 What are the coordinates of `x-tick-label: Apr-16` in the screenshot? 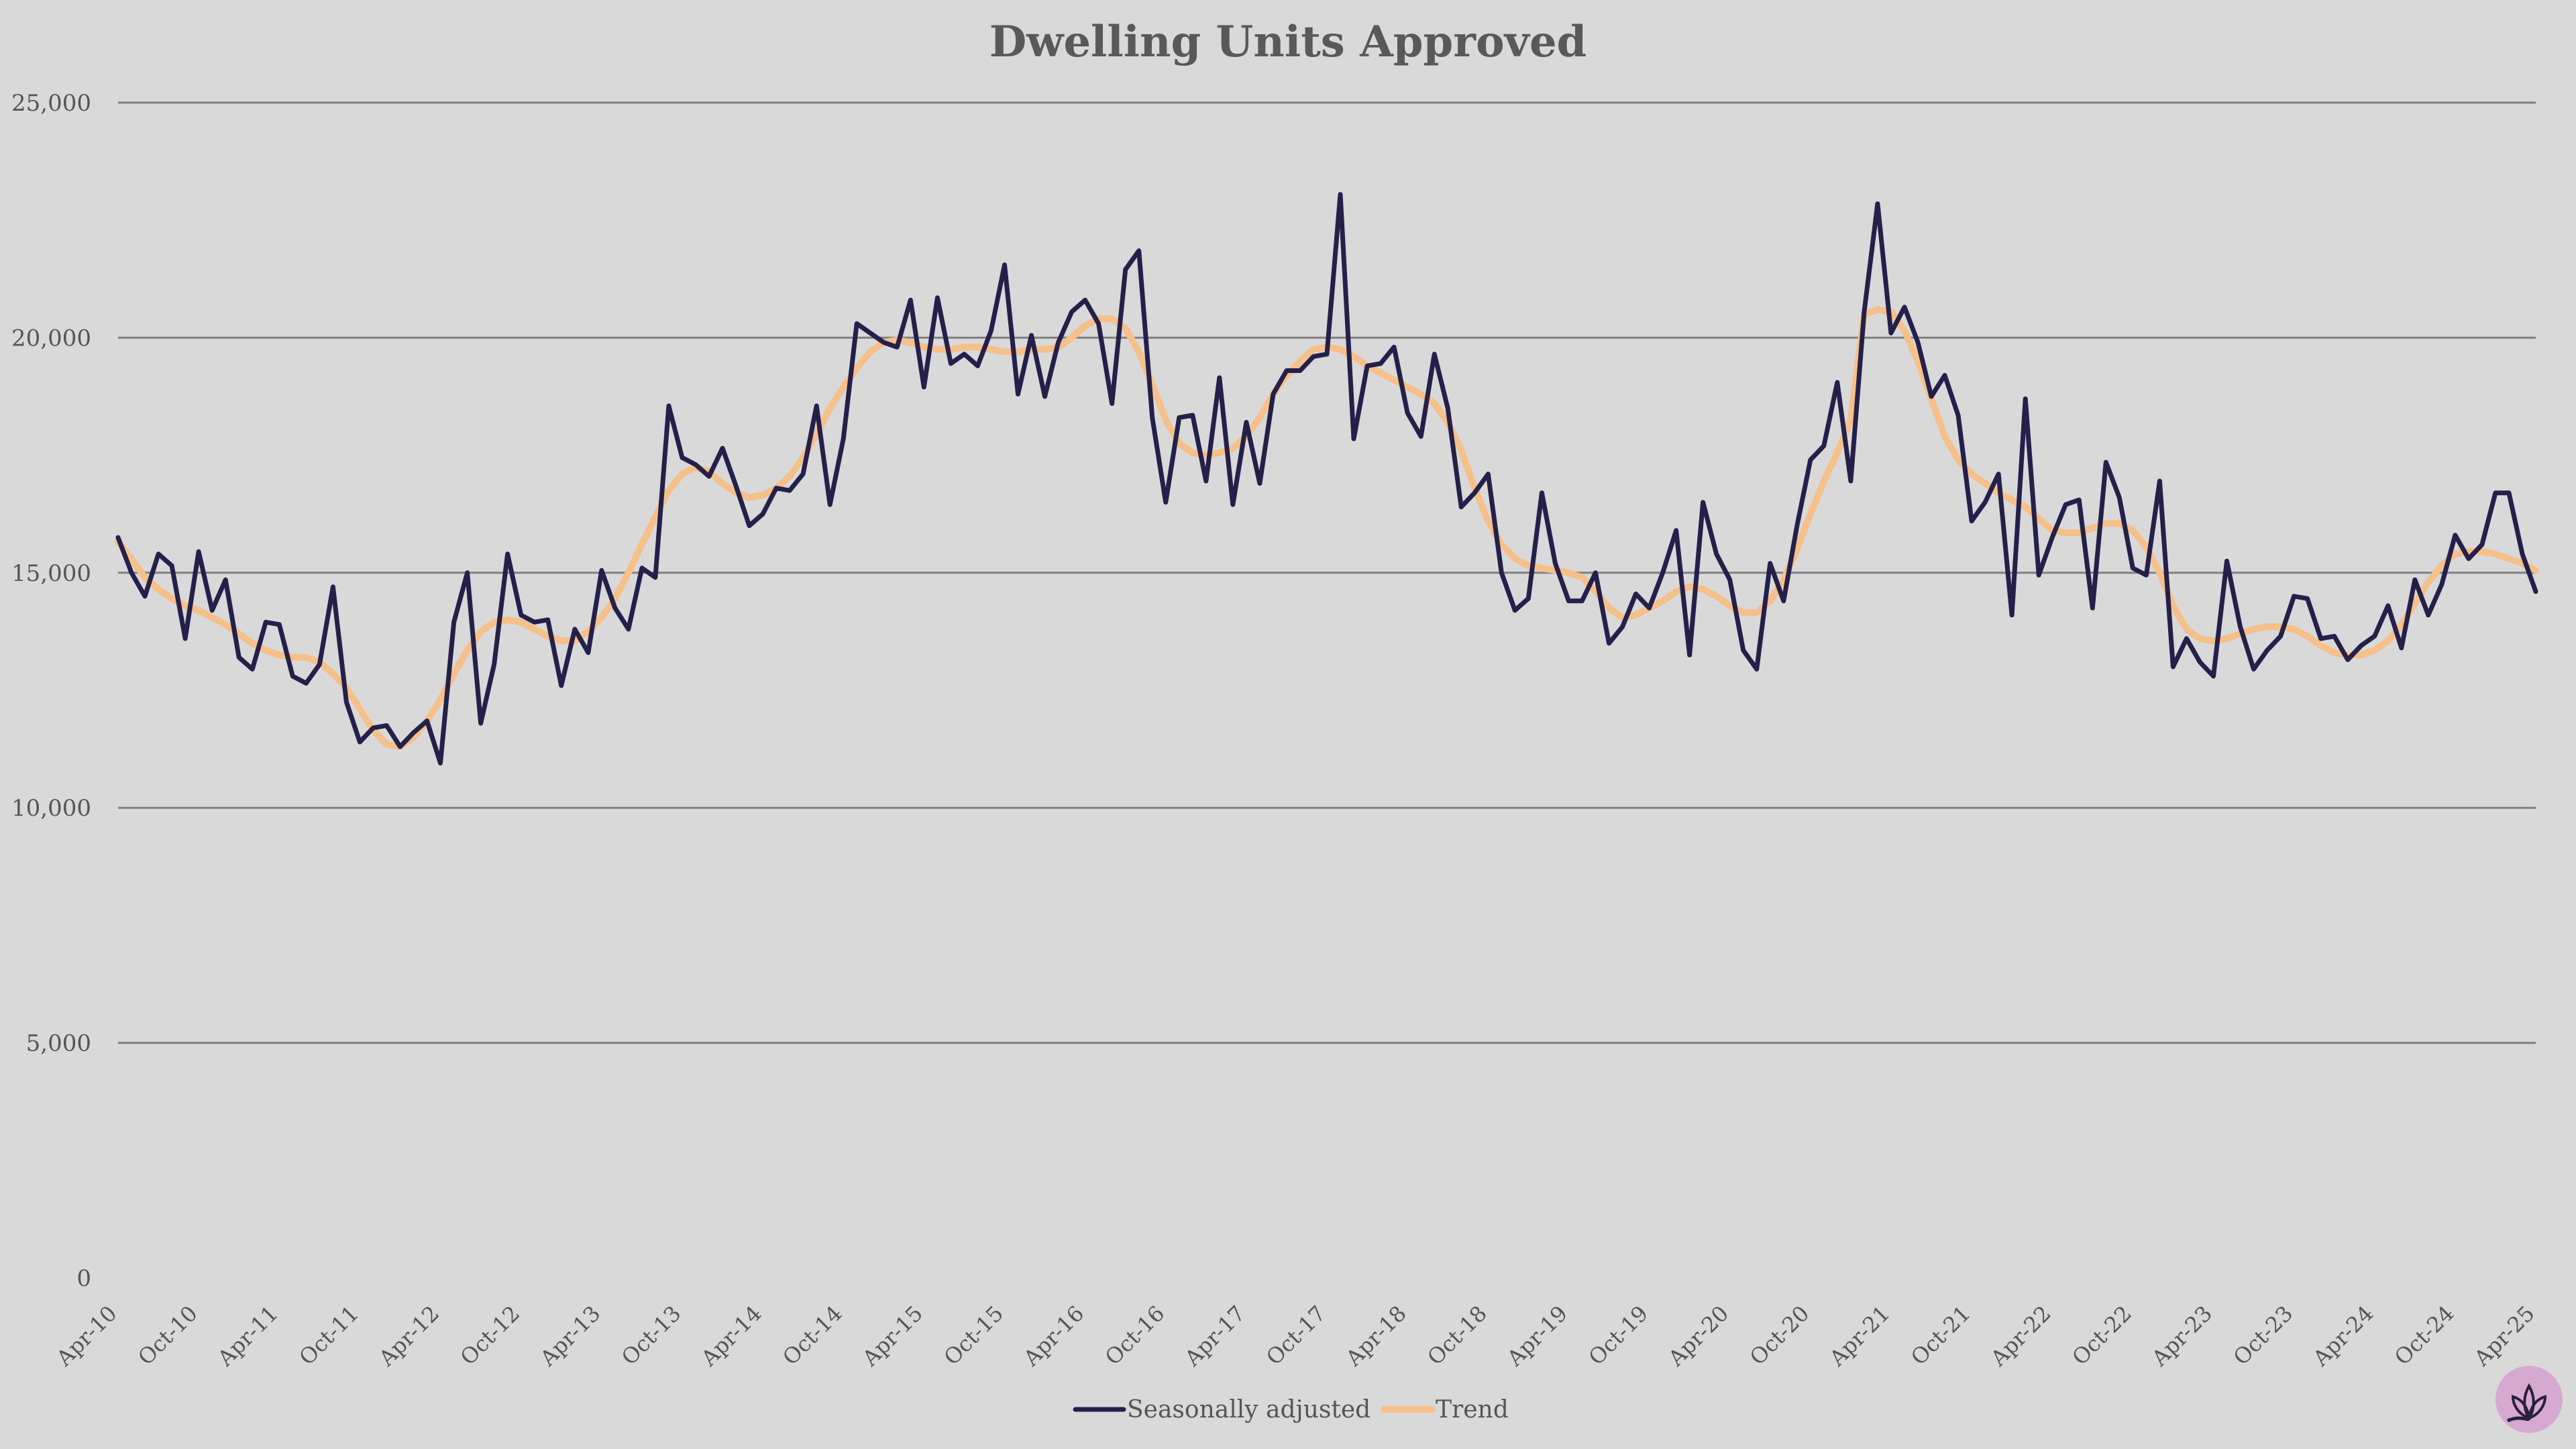 It's located at (1053, 1336).